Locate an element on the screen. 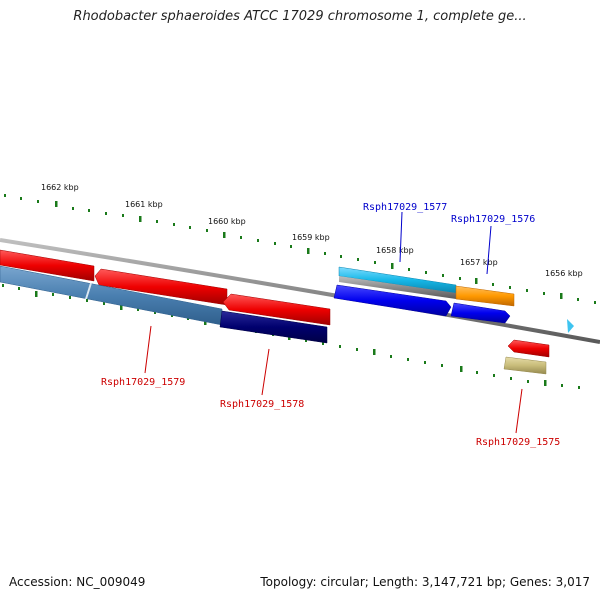 Image resolution: width=600 pixels, height=600 pixels. forward-strand-features is located at coordinates (453, 299).